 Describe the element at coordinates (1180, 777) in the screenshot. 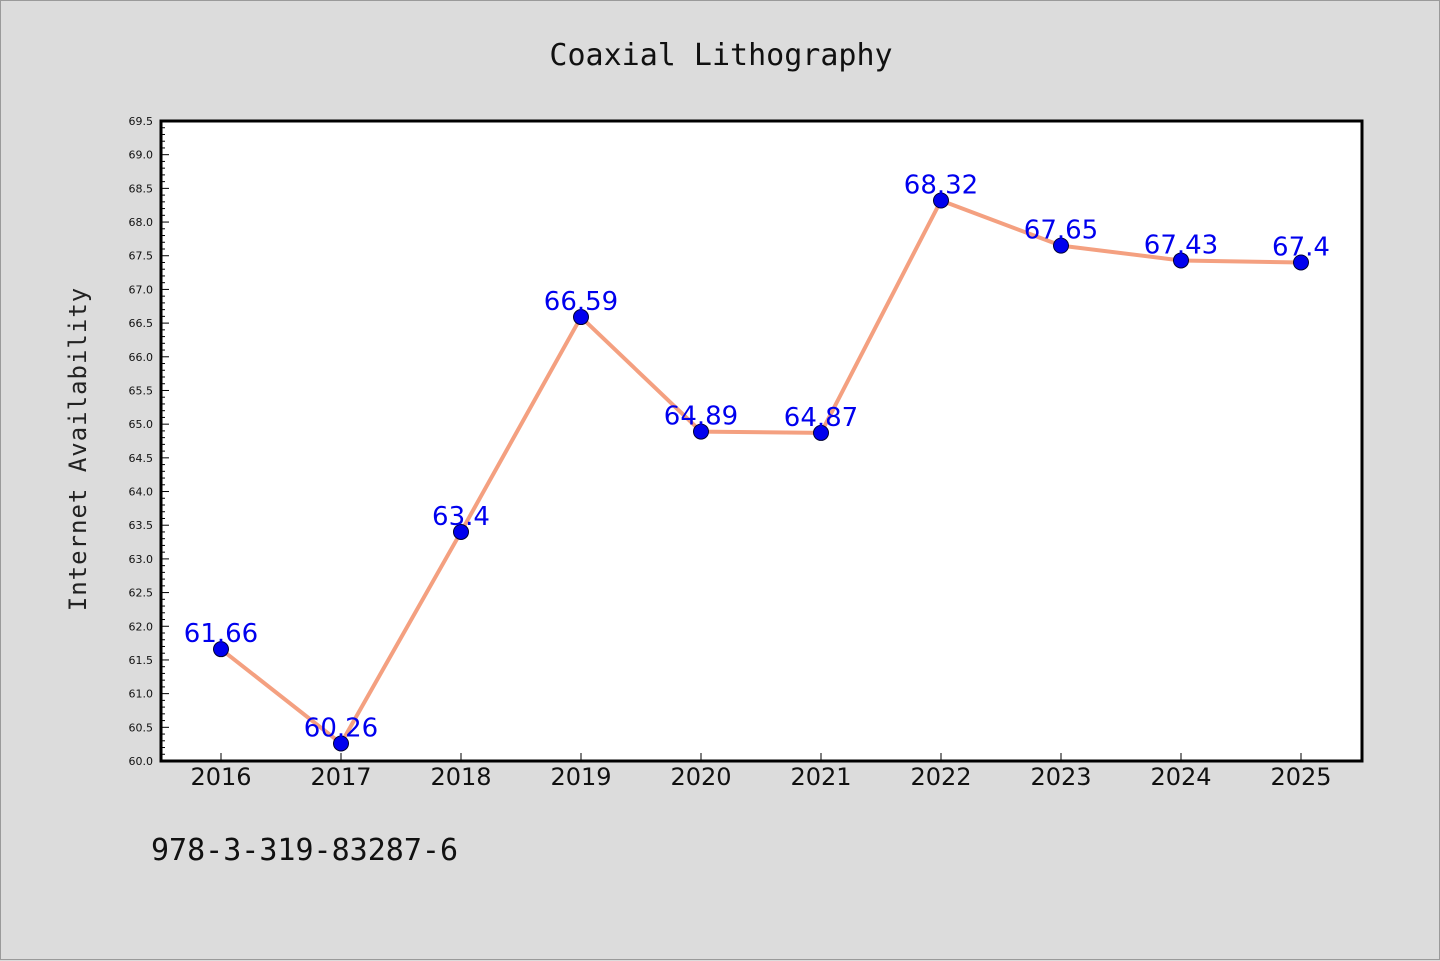

I see `x-tick-label: 2024` at that location.